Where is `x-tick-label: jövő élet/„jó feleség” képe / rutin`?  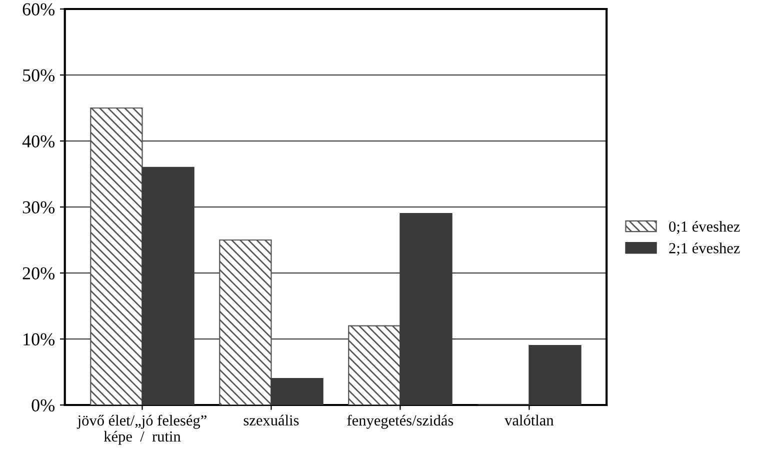
x-tick-label: jövő élet/„jó feleség” képe / rutin is located at coordinates (141, 429).